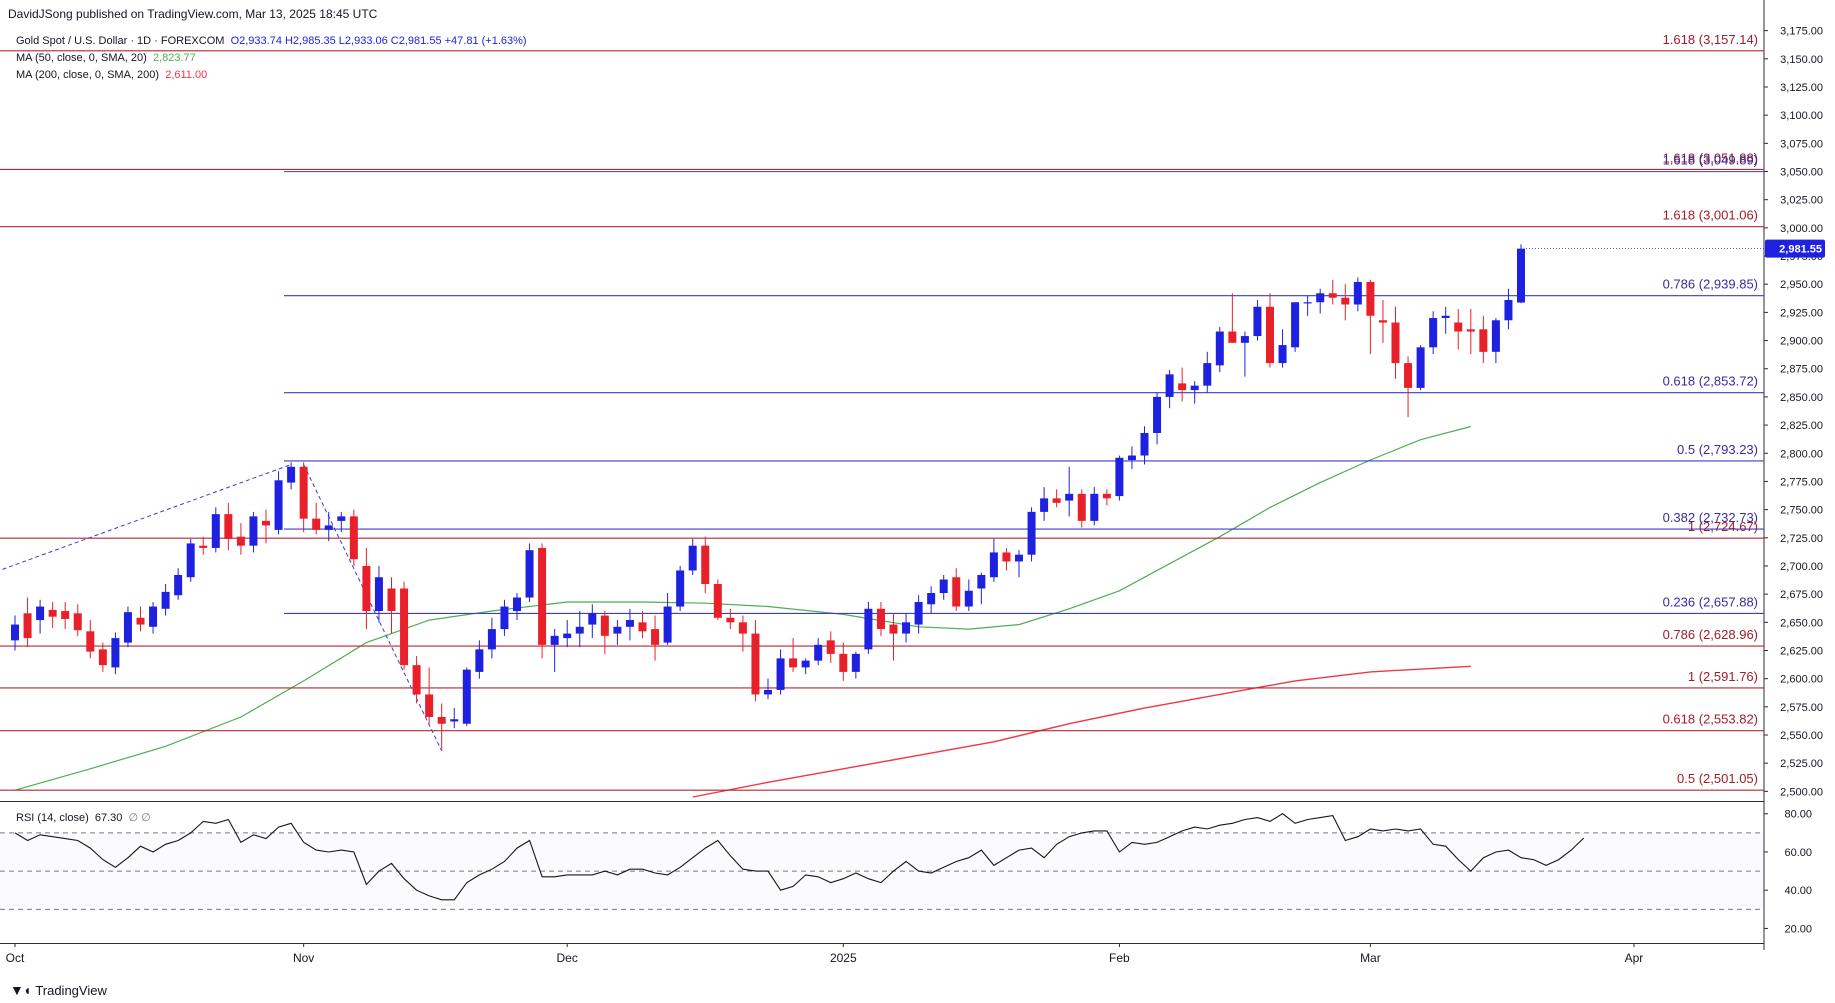  What do you see at coordinates (52, 818) in the screenshot?
I see `rsi-label: RSI (14, close)` at bounding box center [52, 818].